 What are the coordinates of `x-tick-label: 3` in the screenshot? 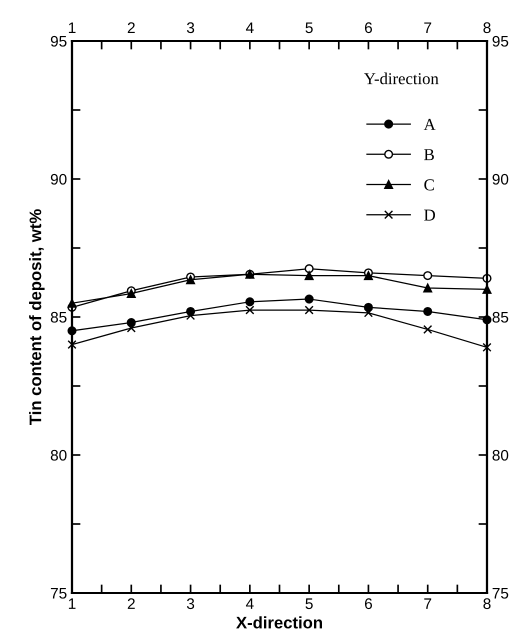 It's located at (190, 604).